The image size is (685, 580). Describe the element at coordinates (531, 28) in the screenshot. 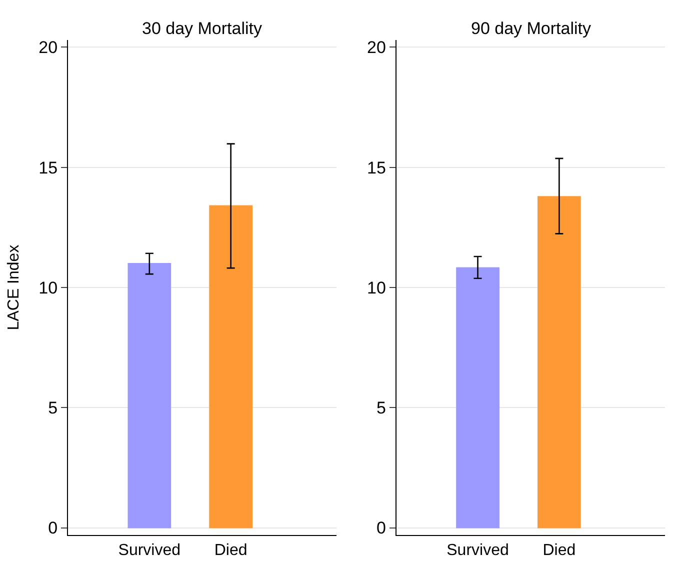

I see `chart-title: 90 day Mortality` at that location.